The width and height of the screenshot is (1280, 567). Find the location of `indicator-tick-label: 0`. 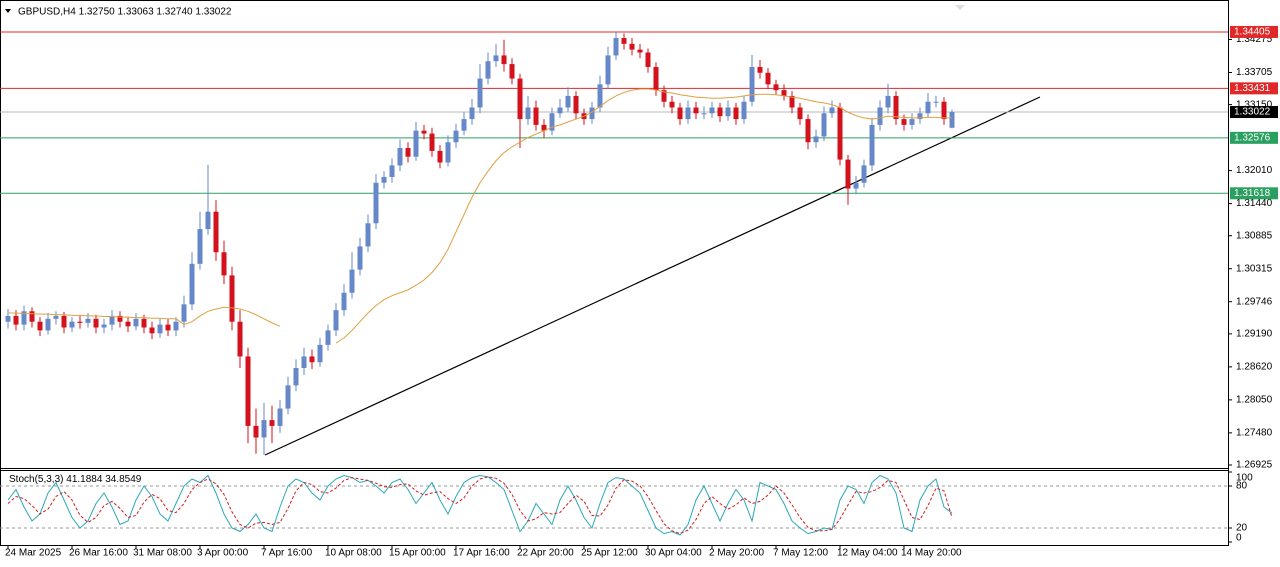

indicator-tick-label: 0 is located at coordinates (1239, 538).